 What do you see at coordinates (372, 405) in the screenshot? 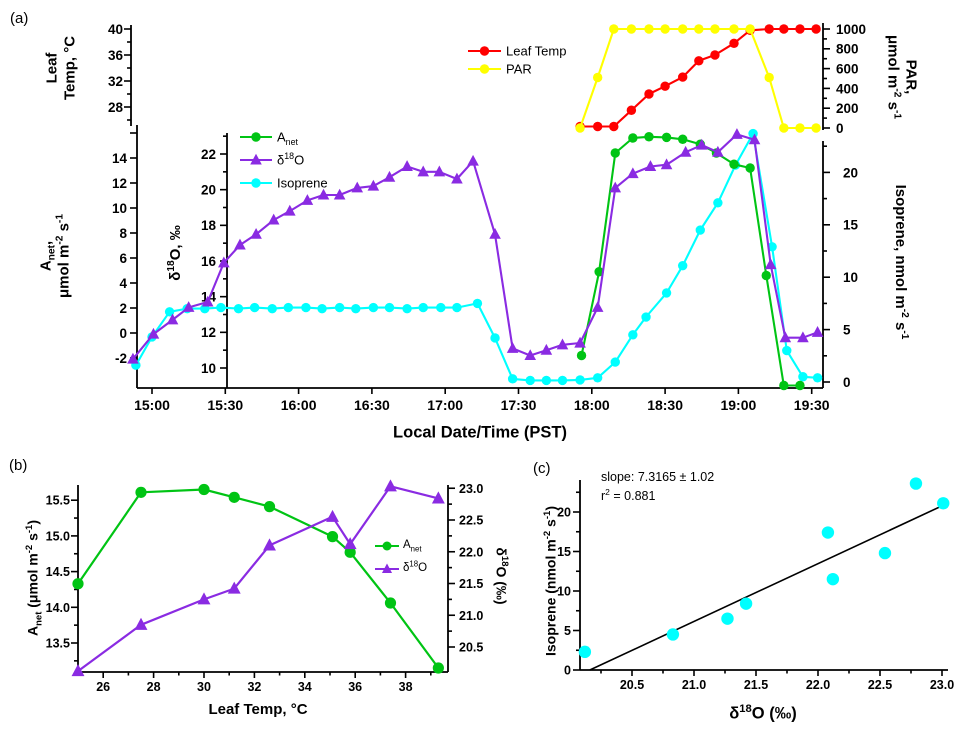
I see `tick-label: 16:30` at bounding box center [372, 405].